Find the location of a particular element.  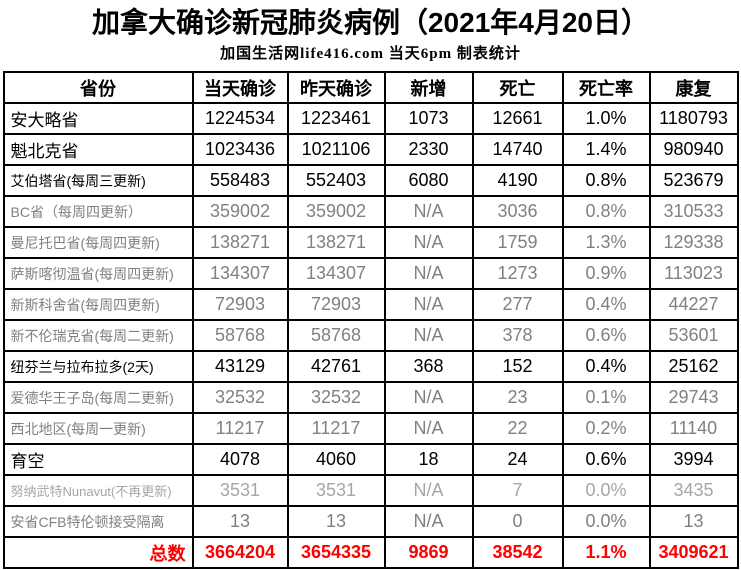

recovered-cell: 53601 is located at coordinates (693, 335).